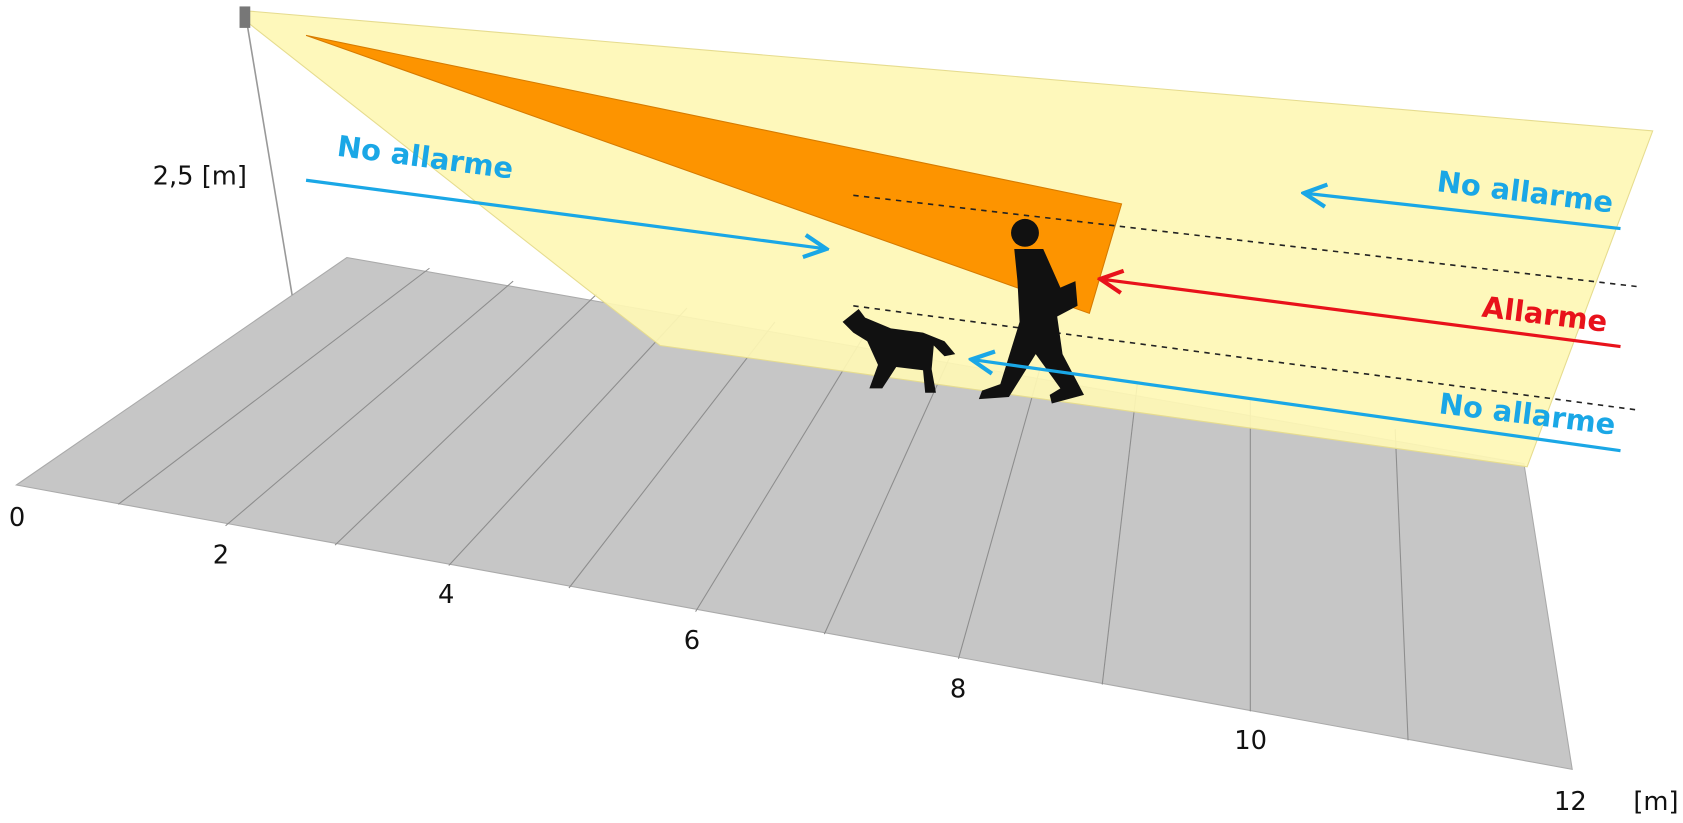  What do you see at coordinates (269, 159) in the screenshot?
I see `mount-pole` at bounding box center [269, 159].